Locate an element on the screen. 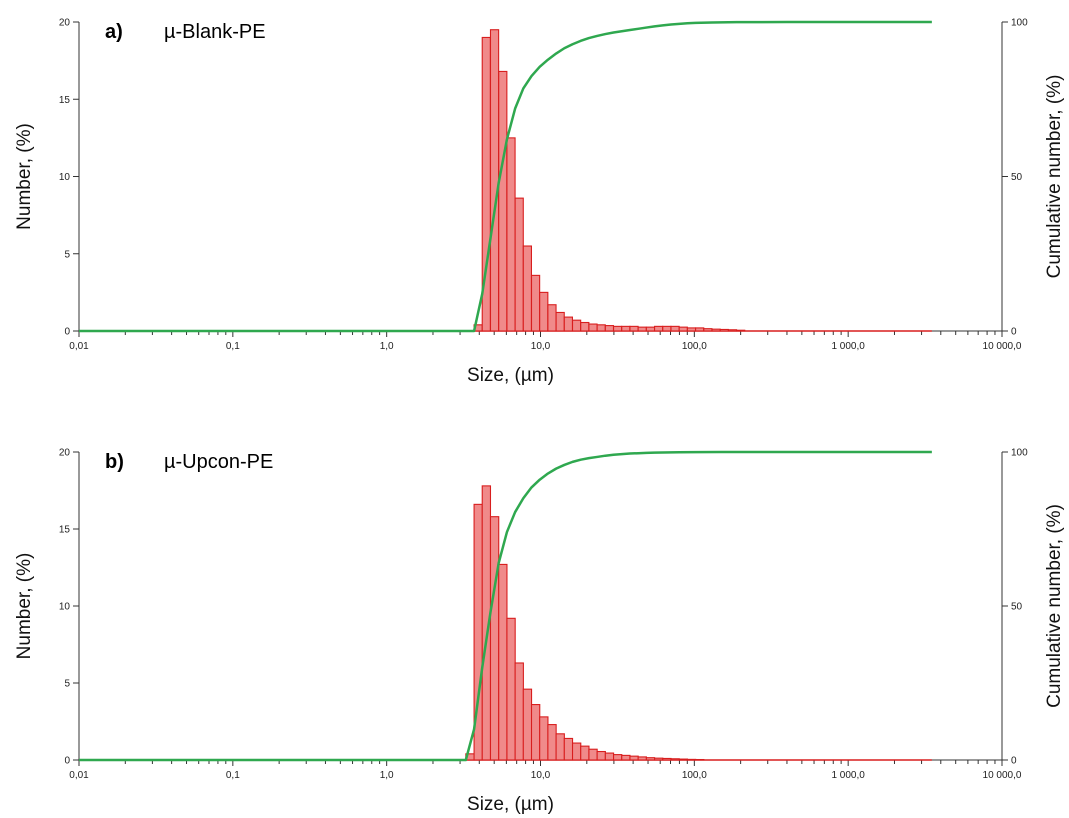  panel-title: µ-Blank-PE is located at coordinates (215, 32).